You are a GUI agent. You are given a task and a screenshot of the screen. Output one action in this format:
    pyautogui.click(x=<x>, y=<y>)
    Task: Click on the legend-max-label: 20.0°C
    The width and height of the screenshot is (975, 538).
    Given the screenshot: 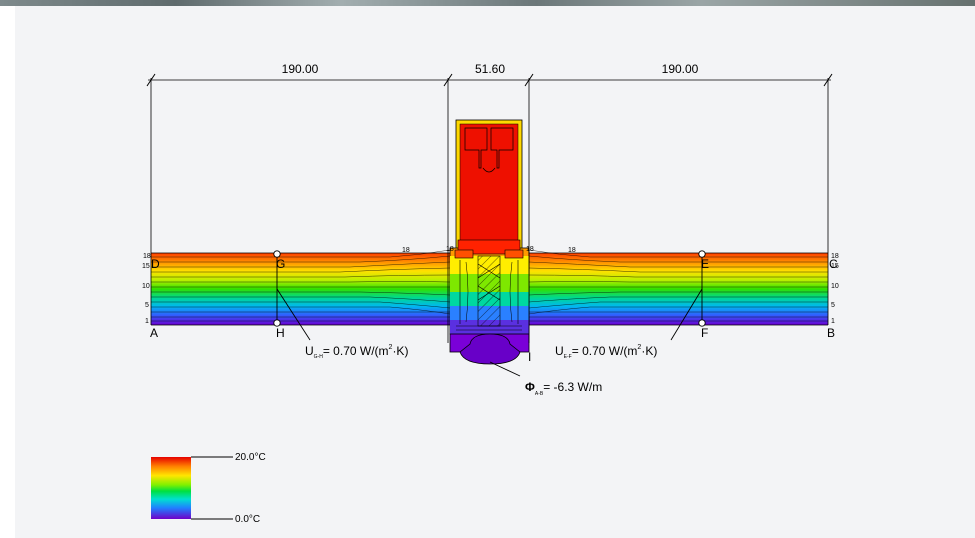 What is the action you would take?
    pyautogui.click(x=250, y=457)
    